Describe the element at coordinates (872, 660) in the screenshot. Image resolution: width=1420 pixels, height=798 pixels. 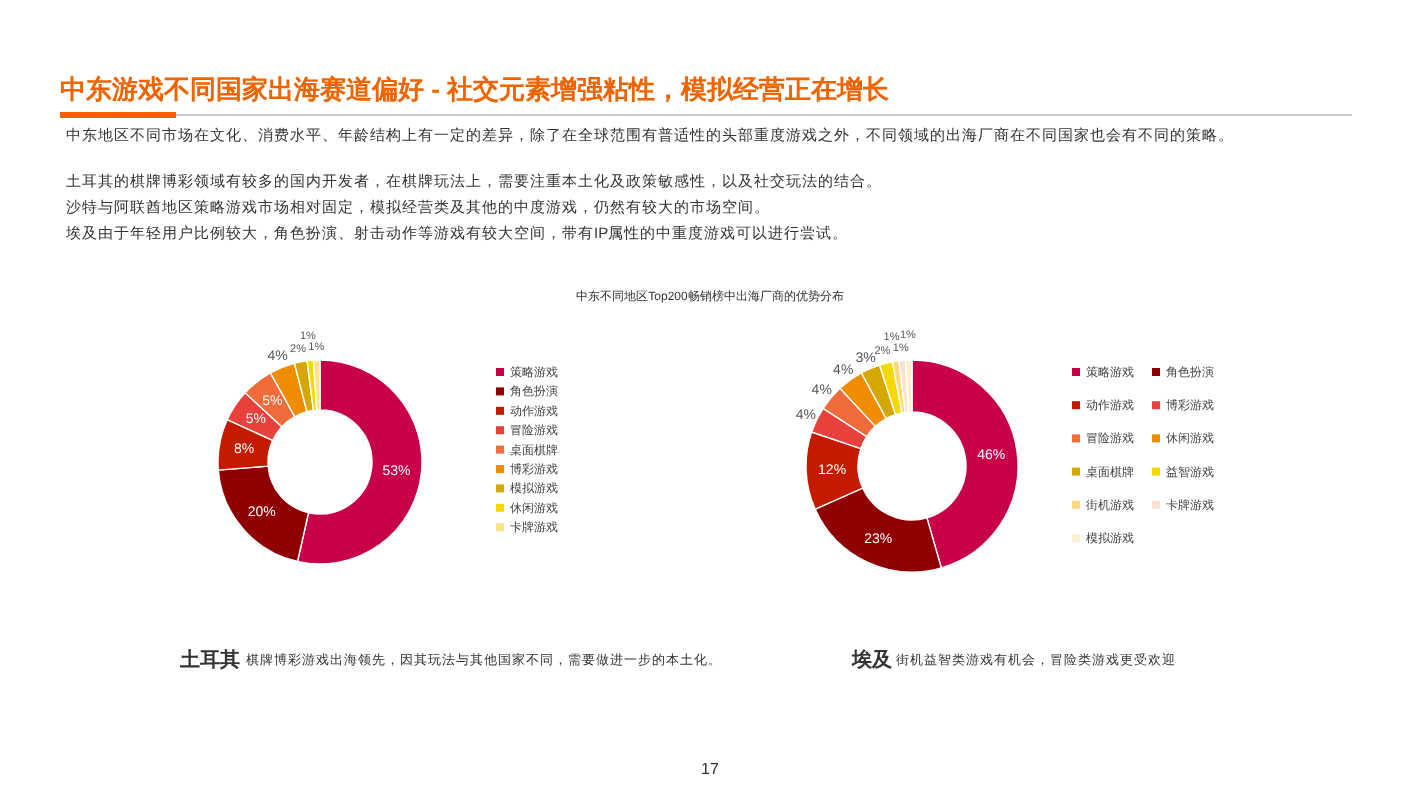
I see `annotation: 埃及` at that location.